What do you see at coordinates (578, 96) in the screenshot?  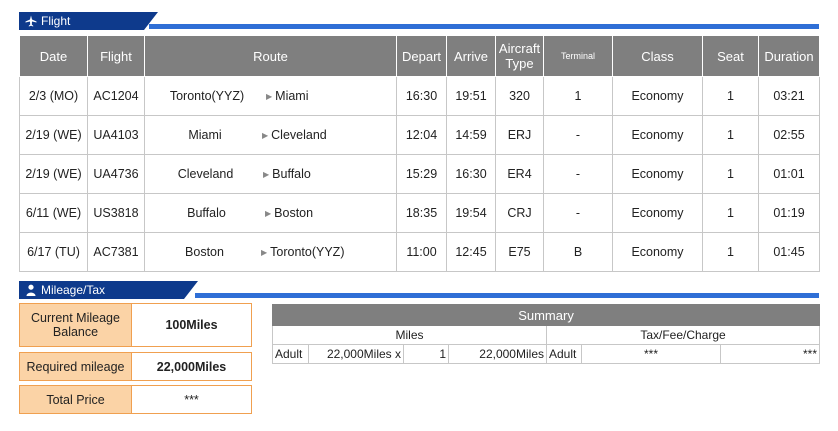 I see `terminal-cell: 1` at bounding box center [578, 96].